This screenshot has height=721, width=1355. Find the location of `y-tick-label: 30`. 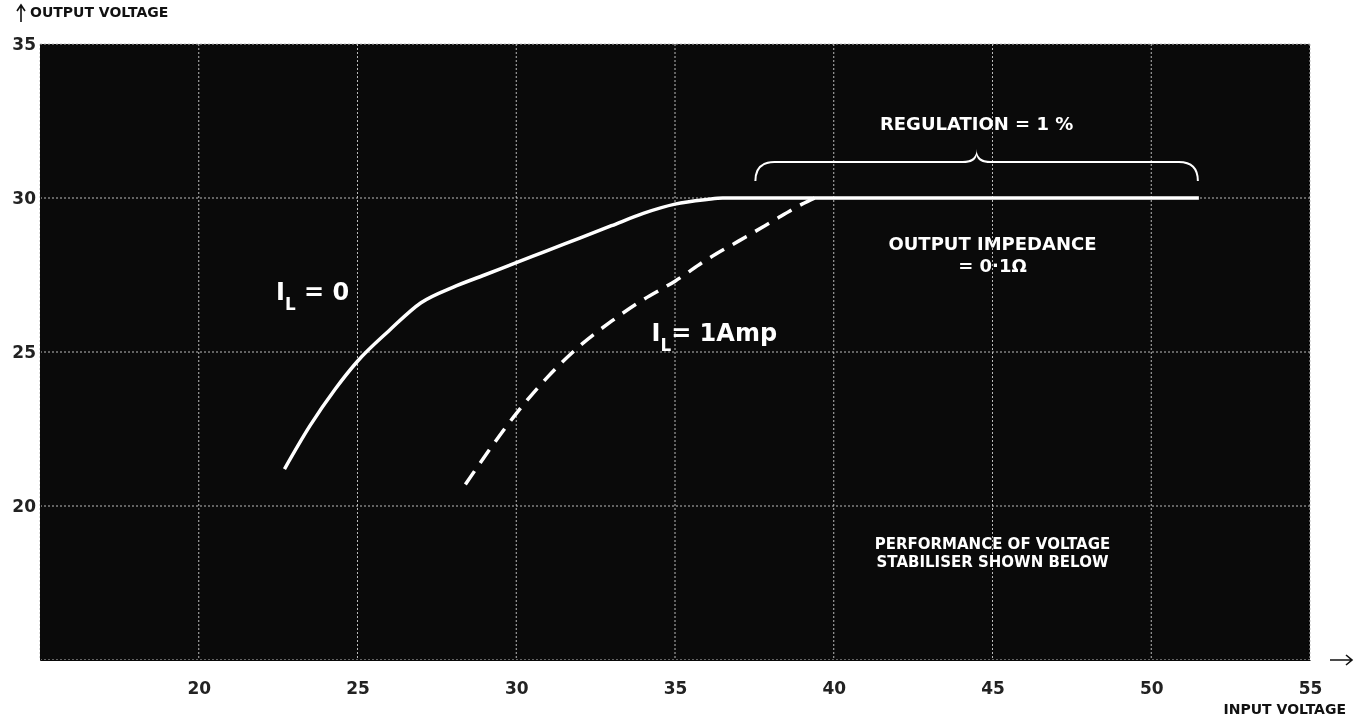

y-tick-label: 30 is located at coordinates (24, 197).